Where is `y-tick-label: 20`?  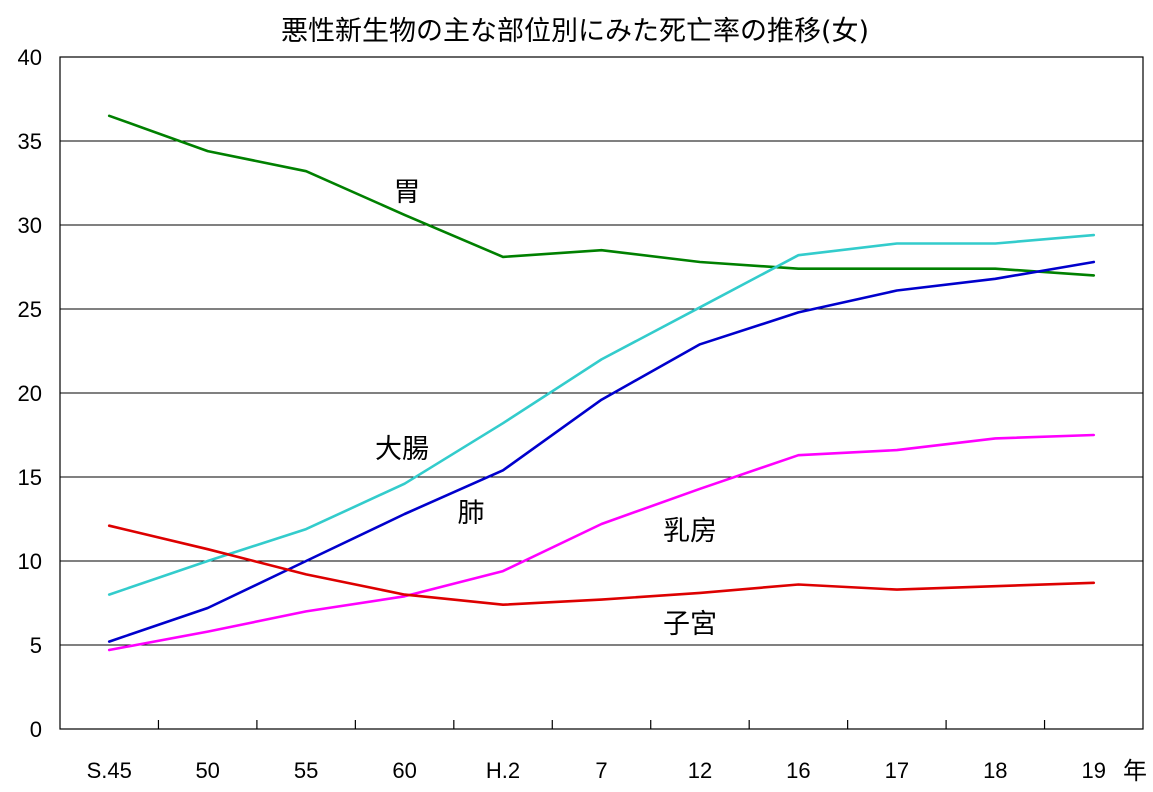
y-tick-label: 20 is located at coordinates (30, 393).